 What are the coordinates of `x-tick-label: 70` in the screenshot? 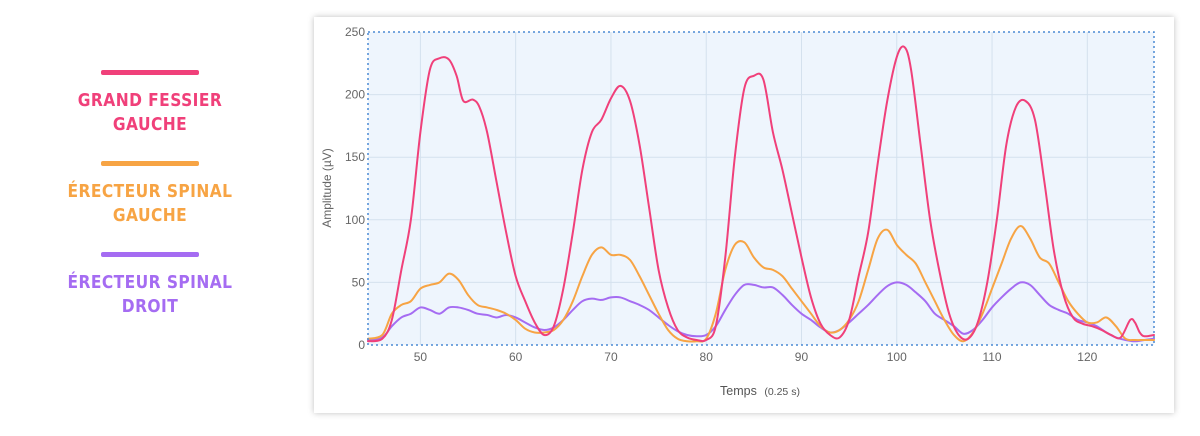 It's located at (611, 357).